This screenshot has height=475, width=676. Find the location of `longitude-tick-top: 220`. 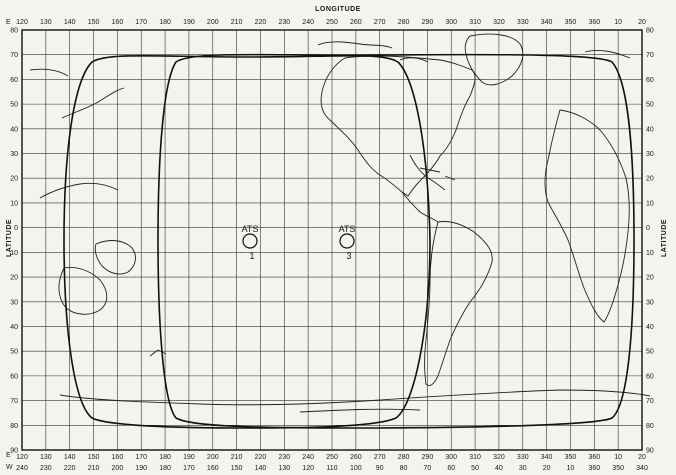

longitude-tick-top: 220 is located at coordinates (261, 22).